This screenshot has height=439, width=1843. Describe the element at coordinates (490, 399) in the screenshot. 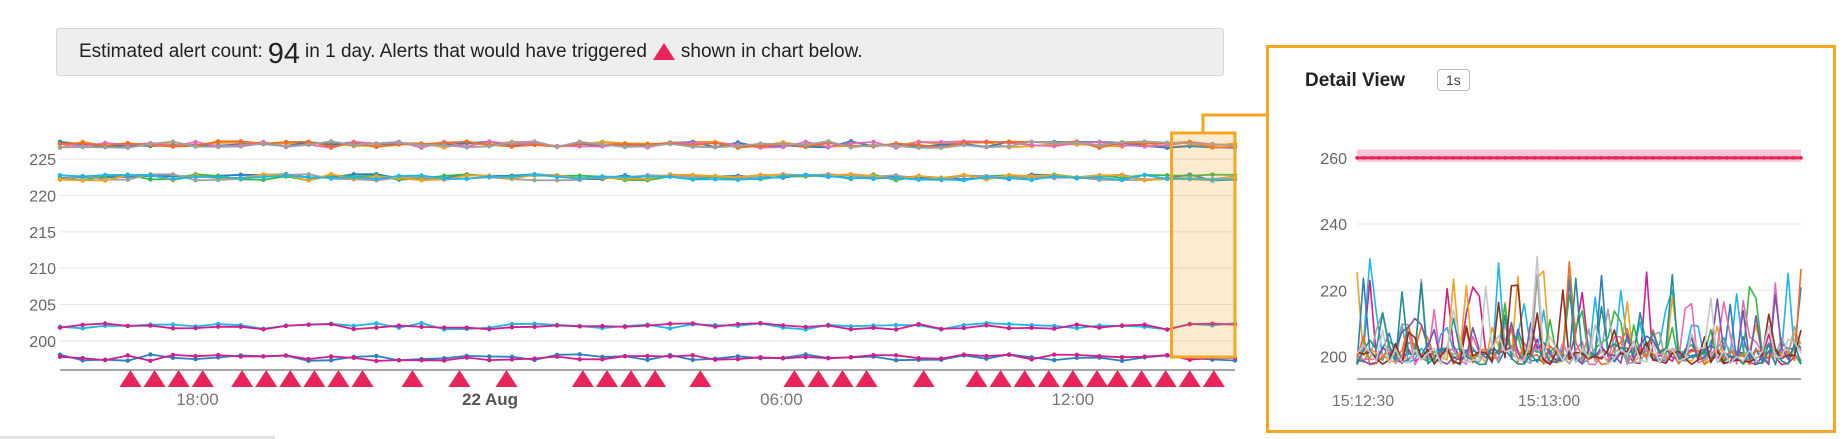

I see `x-tick-label: 22 Aug` at that location.